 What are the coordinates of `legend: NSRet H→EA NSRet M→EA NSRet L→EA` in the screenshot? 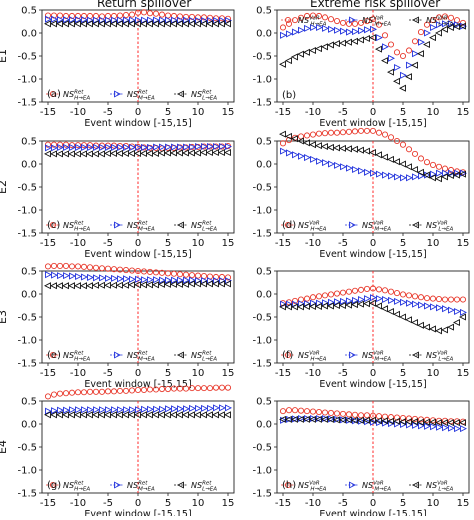 It's located at (131, 357).